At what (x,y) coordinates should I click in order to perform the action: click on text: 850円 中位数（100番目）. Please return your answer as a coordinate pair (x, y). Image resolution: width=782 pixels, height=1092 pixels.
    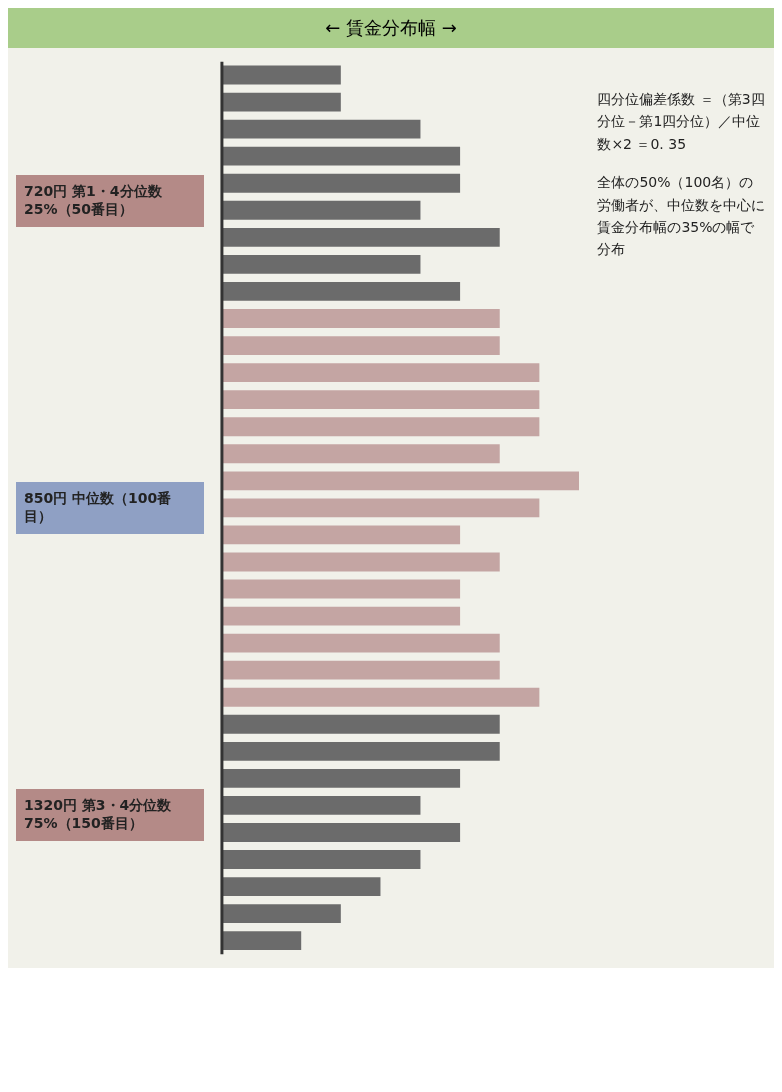
    Looking at the image, I should click on (110, 507).